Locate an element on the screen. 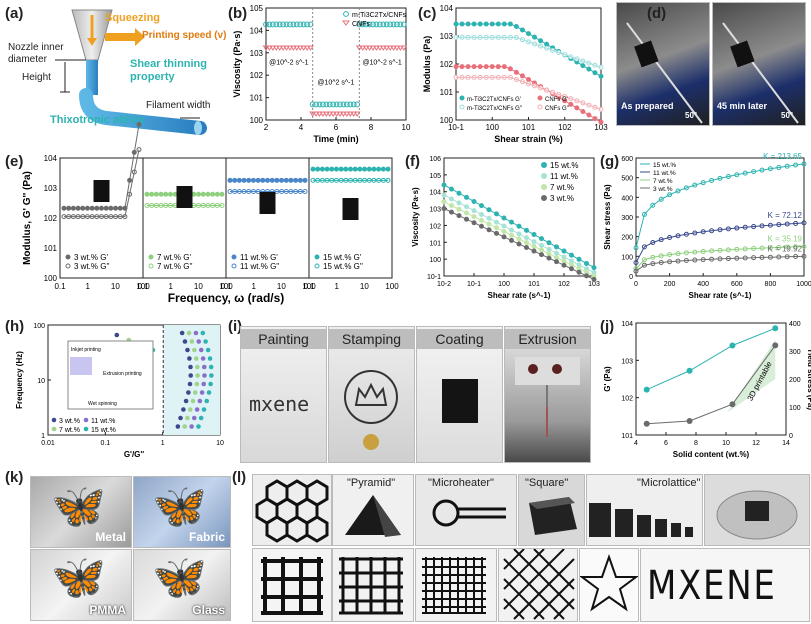  panel-label-d: (d) is located at coordinates (657, 13).